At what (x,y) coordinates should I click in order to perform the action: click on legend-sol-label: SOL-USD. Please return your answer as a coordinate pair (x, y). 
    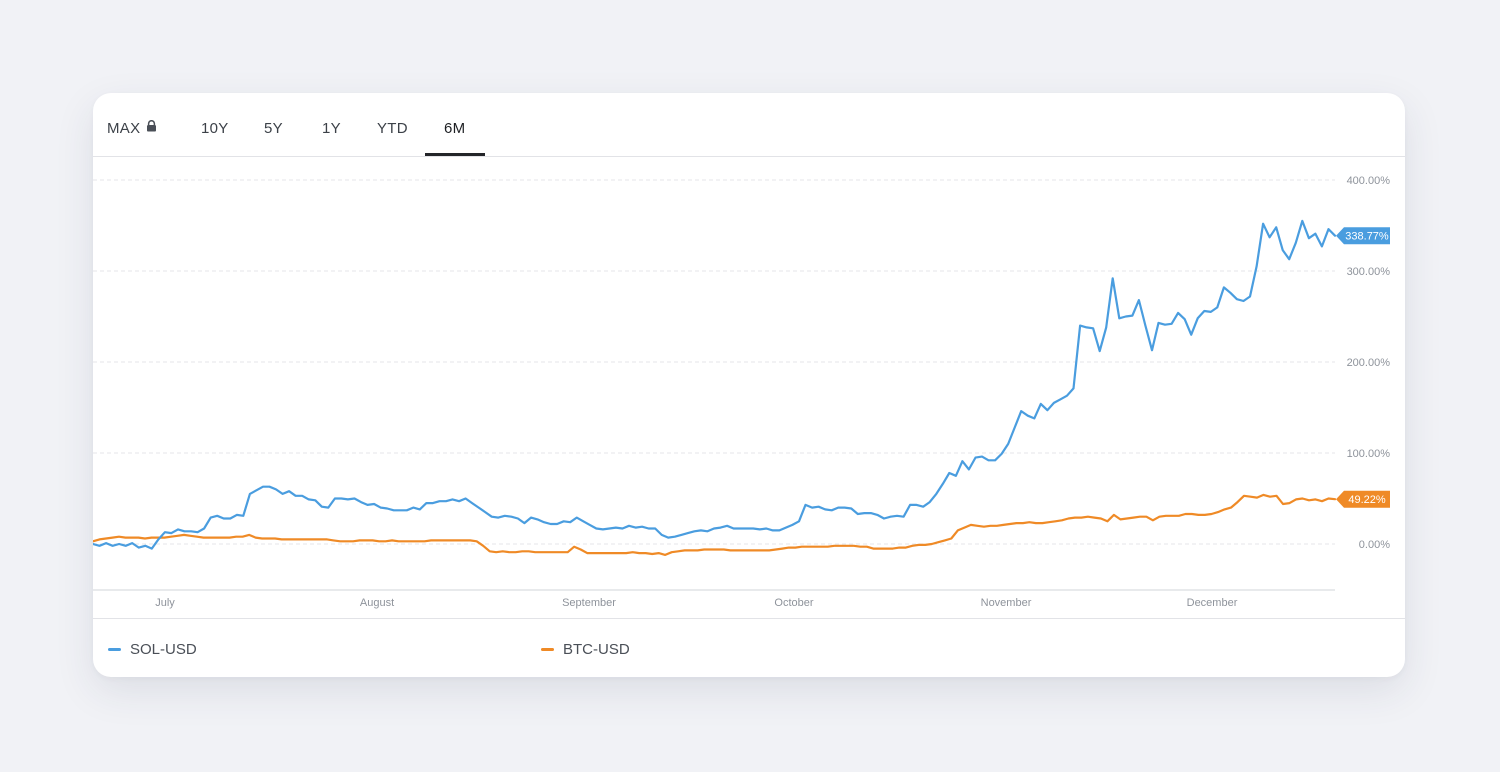
    Looking at the image, I should click on (163, 649).